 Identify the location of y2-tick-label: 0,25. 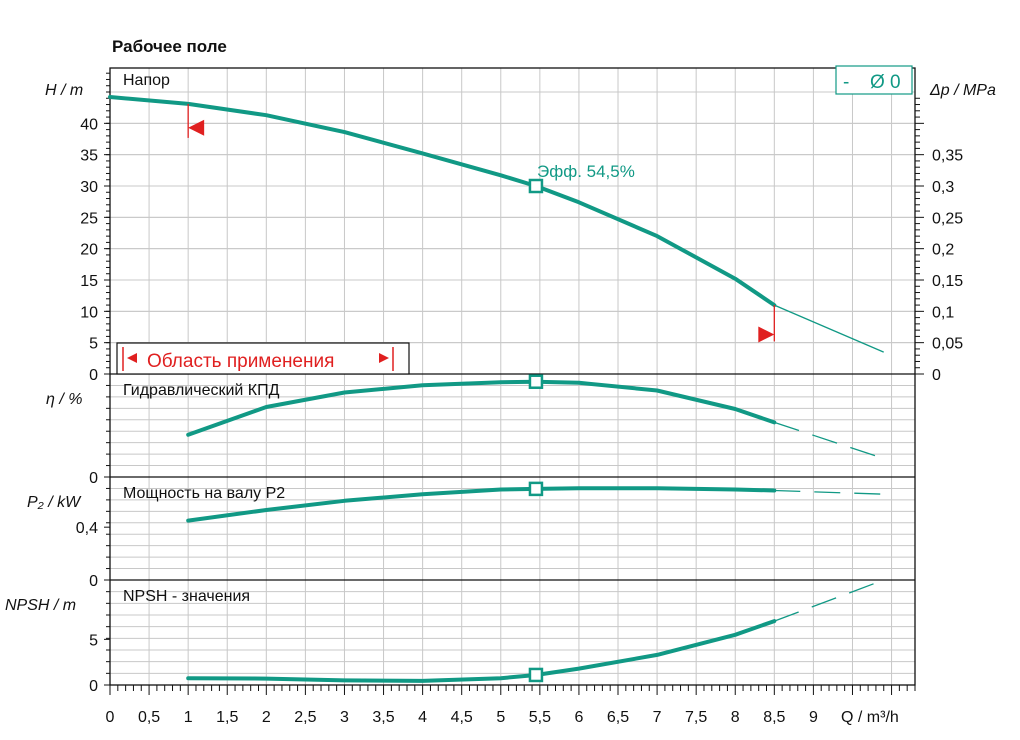
(947, 218).